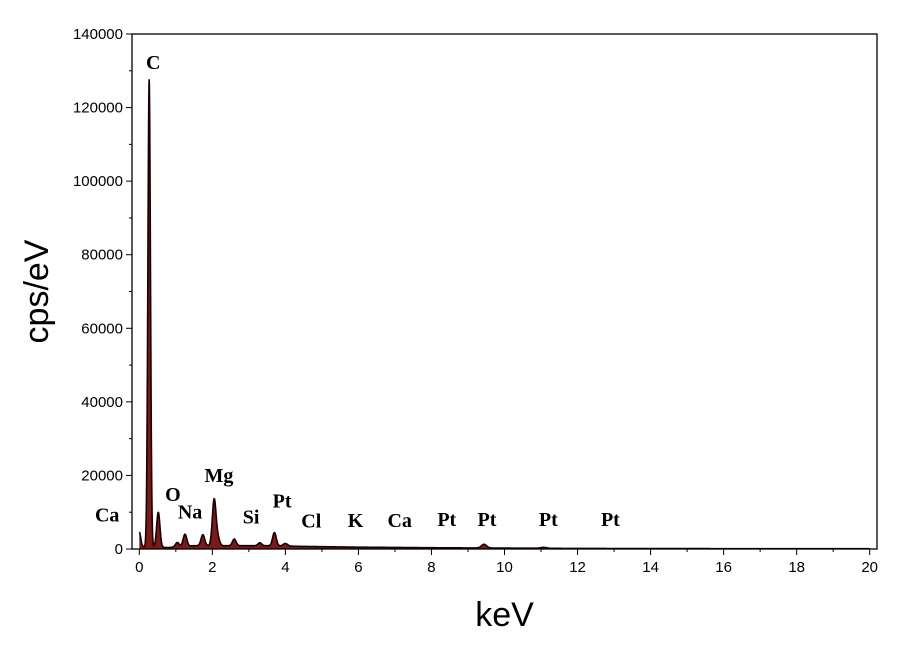 The image size is (924, 647). I want to click on x-tick-label: 4, so click(285, 567).